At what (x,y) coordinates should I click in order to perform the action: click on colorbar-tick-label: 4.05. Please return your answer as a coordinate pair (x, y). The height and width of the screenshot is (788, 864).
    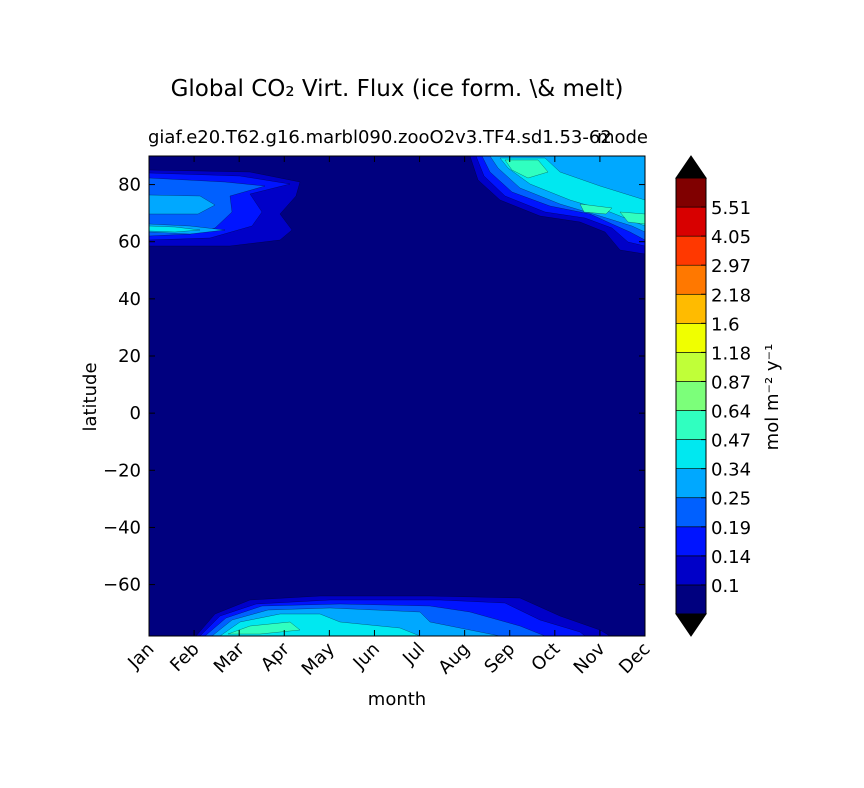
    Looking at the image, I should click on (731, 237).